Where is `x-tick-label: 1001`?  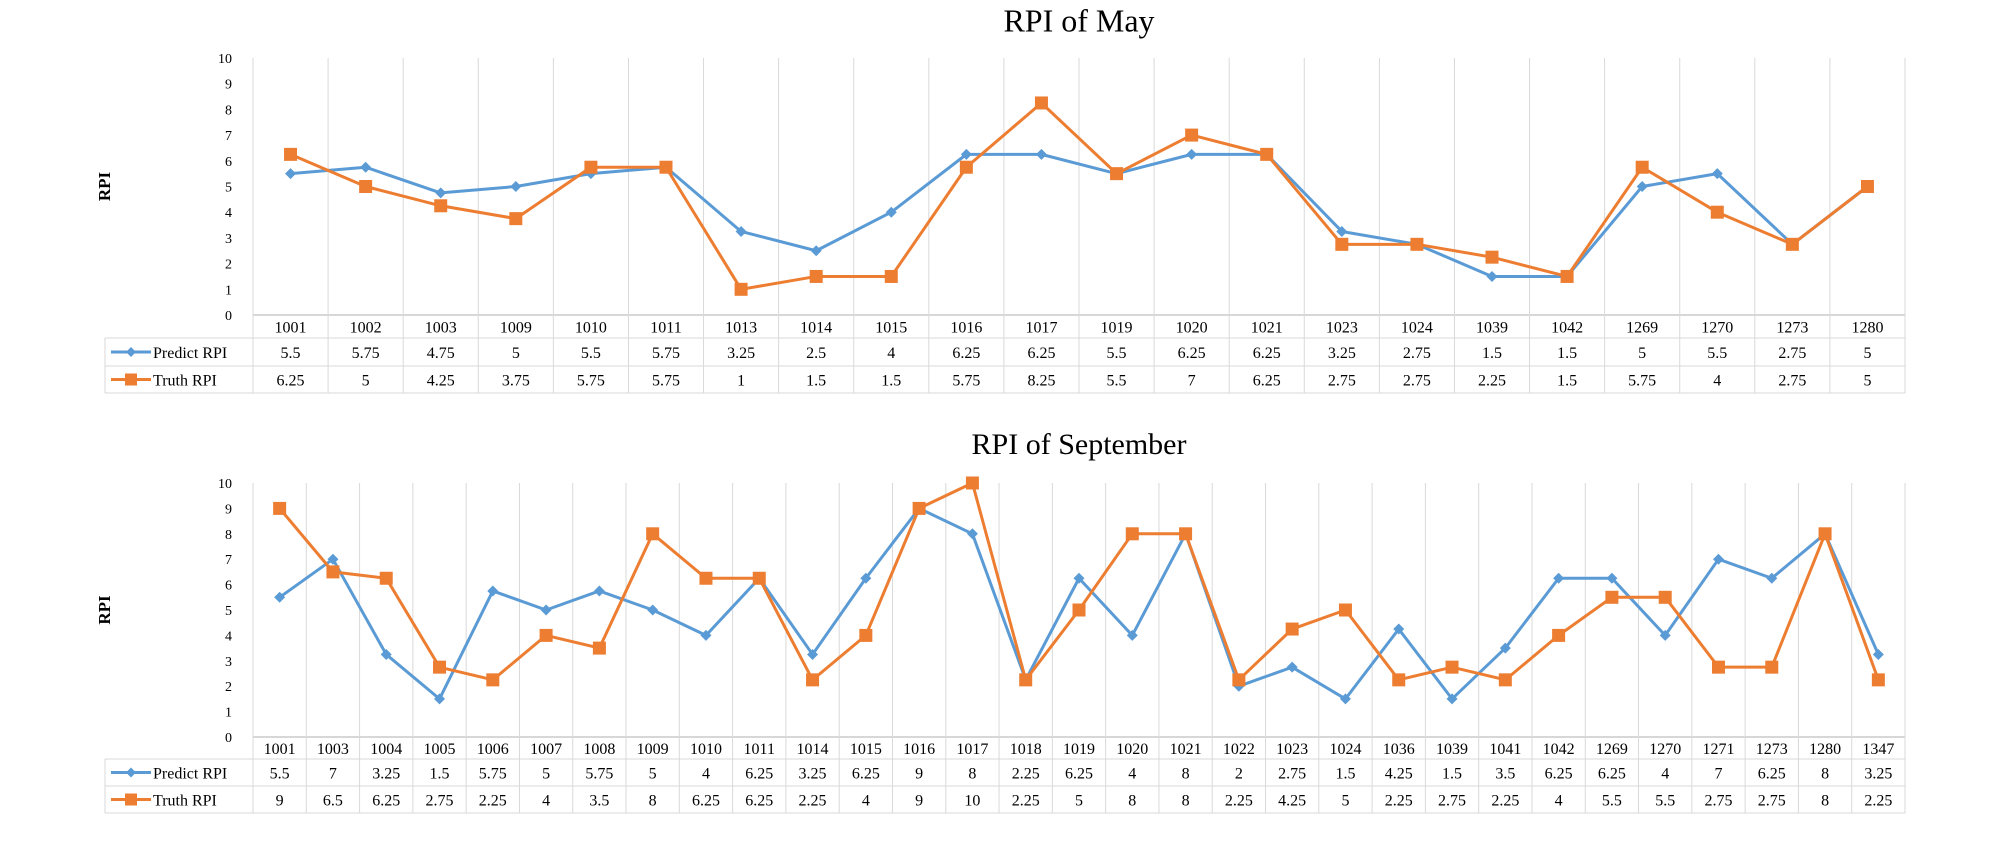
x-tick-label: 1001 is located at coordinates (291, 328).